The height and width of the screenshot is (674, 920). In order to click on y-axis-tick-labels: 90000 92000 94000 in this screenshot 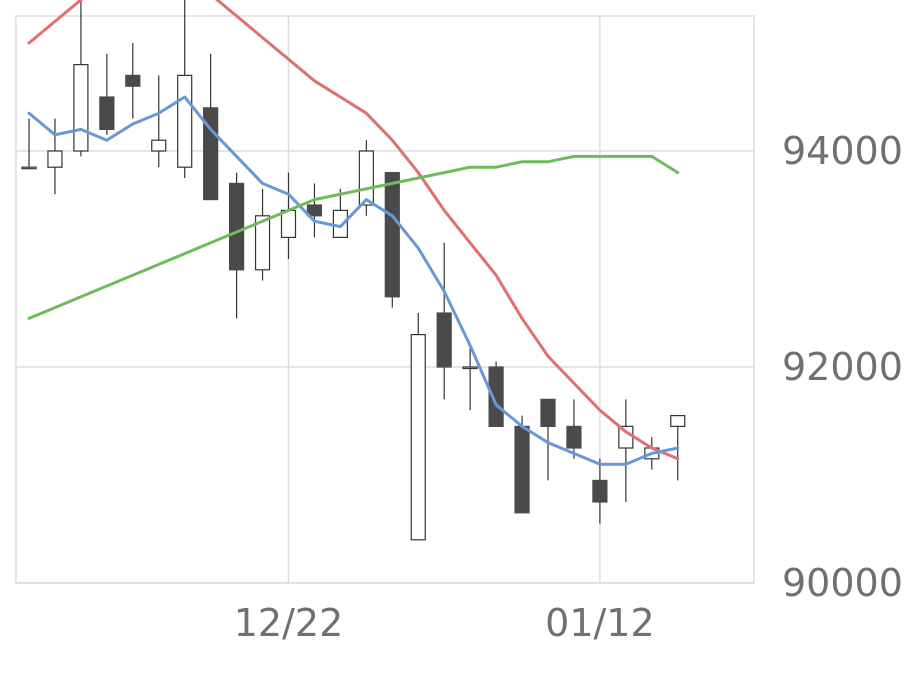, I will do `click(842, 367)`.